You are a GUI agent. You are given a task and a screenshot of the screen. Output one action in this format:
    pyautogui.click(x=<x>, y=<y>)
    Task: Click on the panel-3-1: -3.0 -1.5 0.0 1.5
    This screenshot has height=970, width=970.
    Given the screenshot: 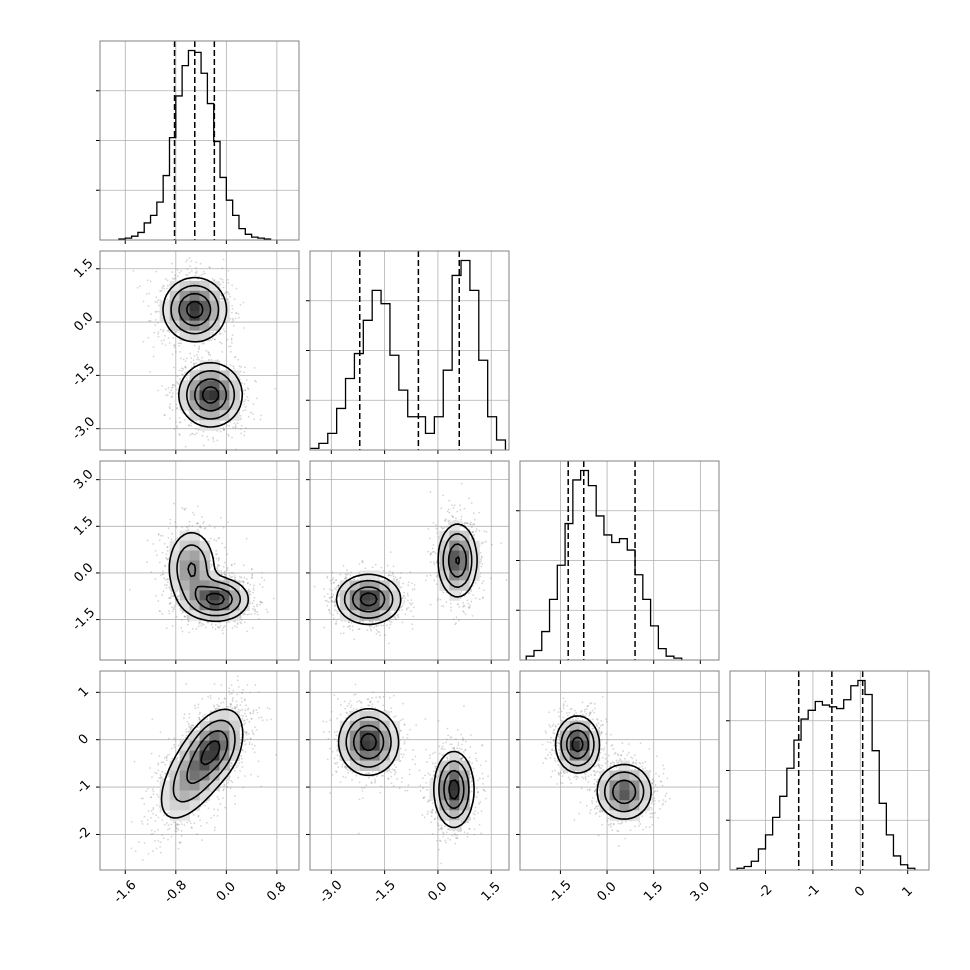 What is the action you would take?
    pyautogui.click(x=408, y=788)
    